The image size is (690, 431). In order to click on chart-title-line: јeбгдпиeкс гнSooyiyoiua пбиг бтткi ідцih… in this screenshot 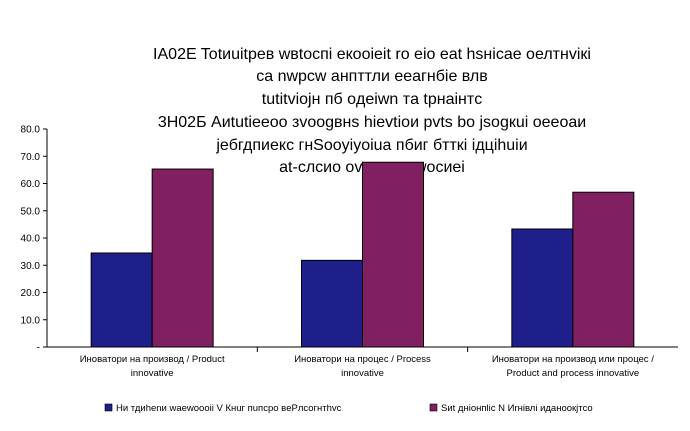, I will do `click(371, 145)`.